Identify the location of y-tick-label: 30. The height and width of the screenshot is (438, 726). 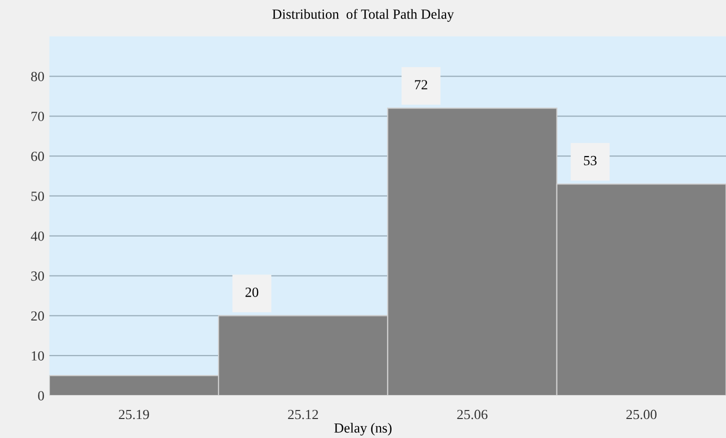
(37, 276).